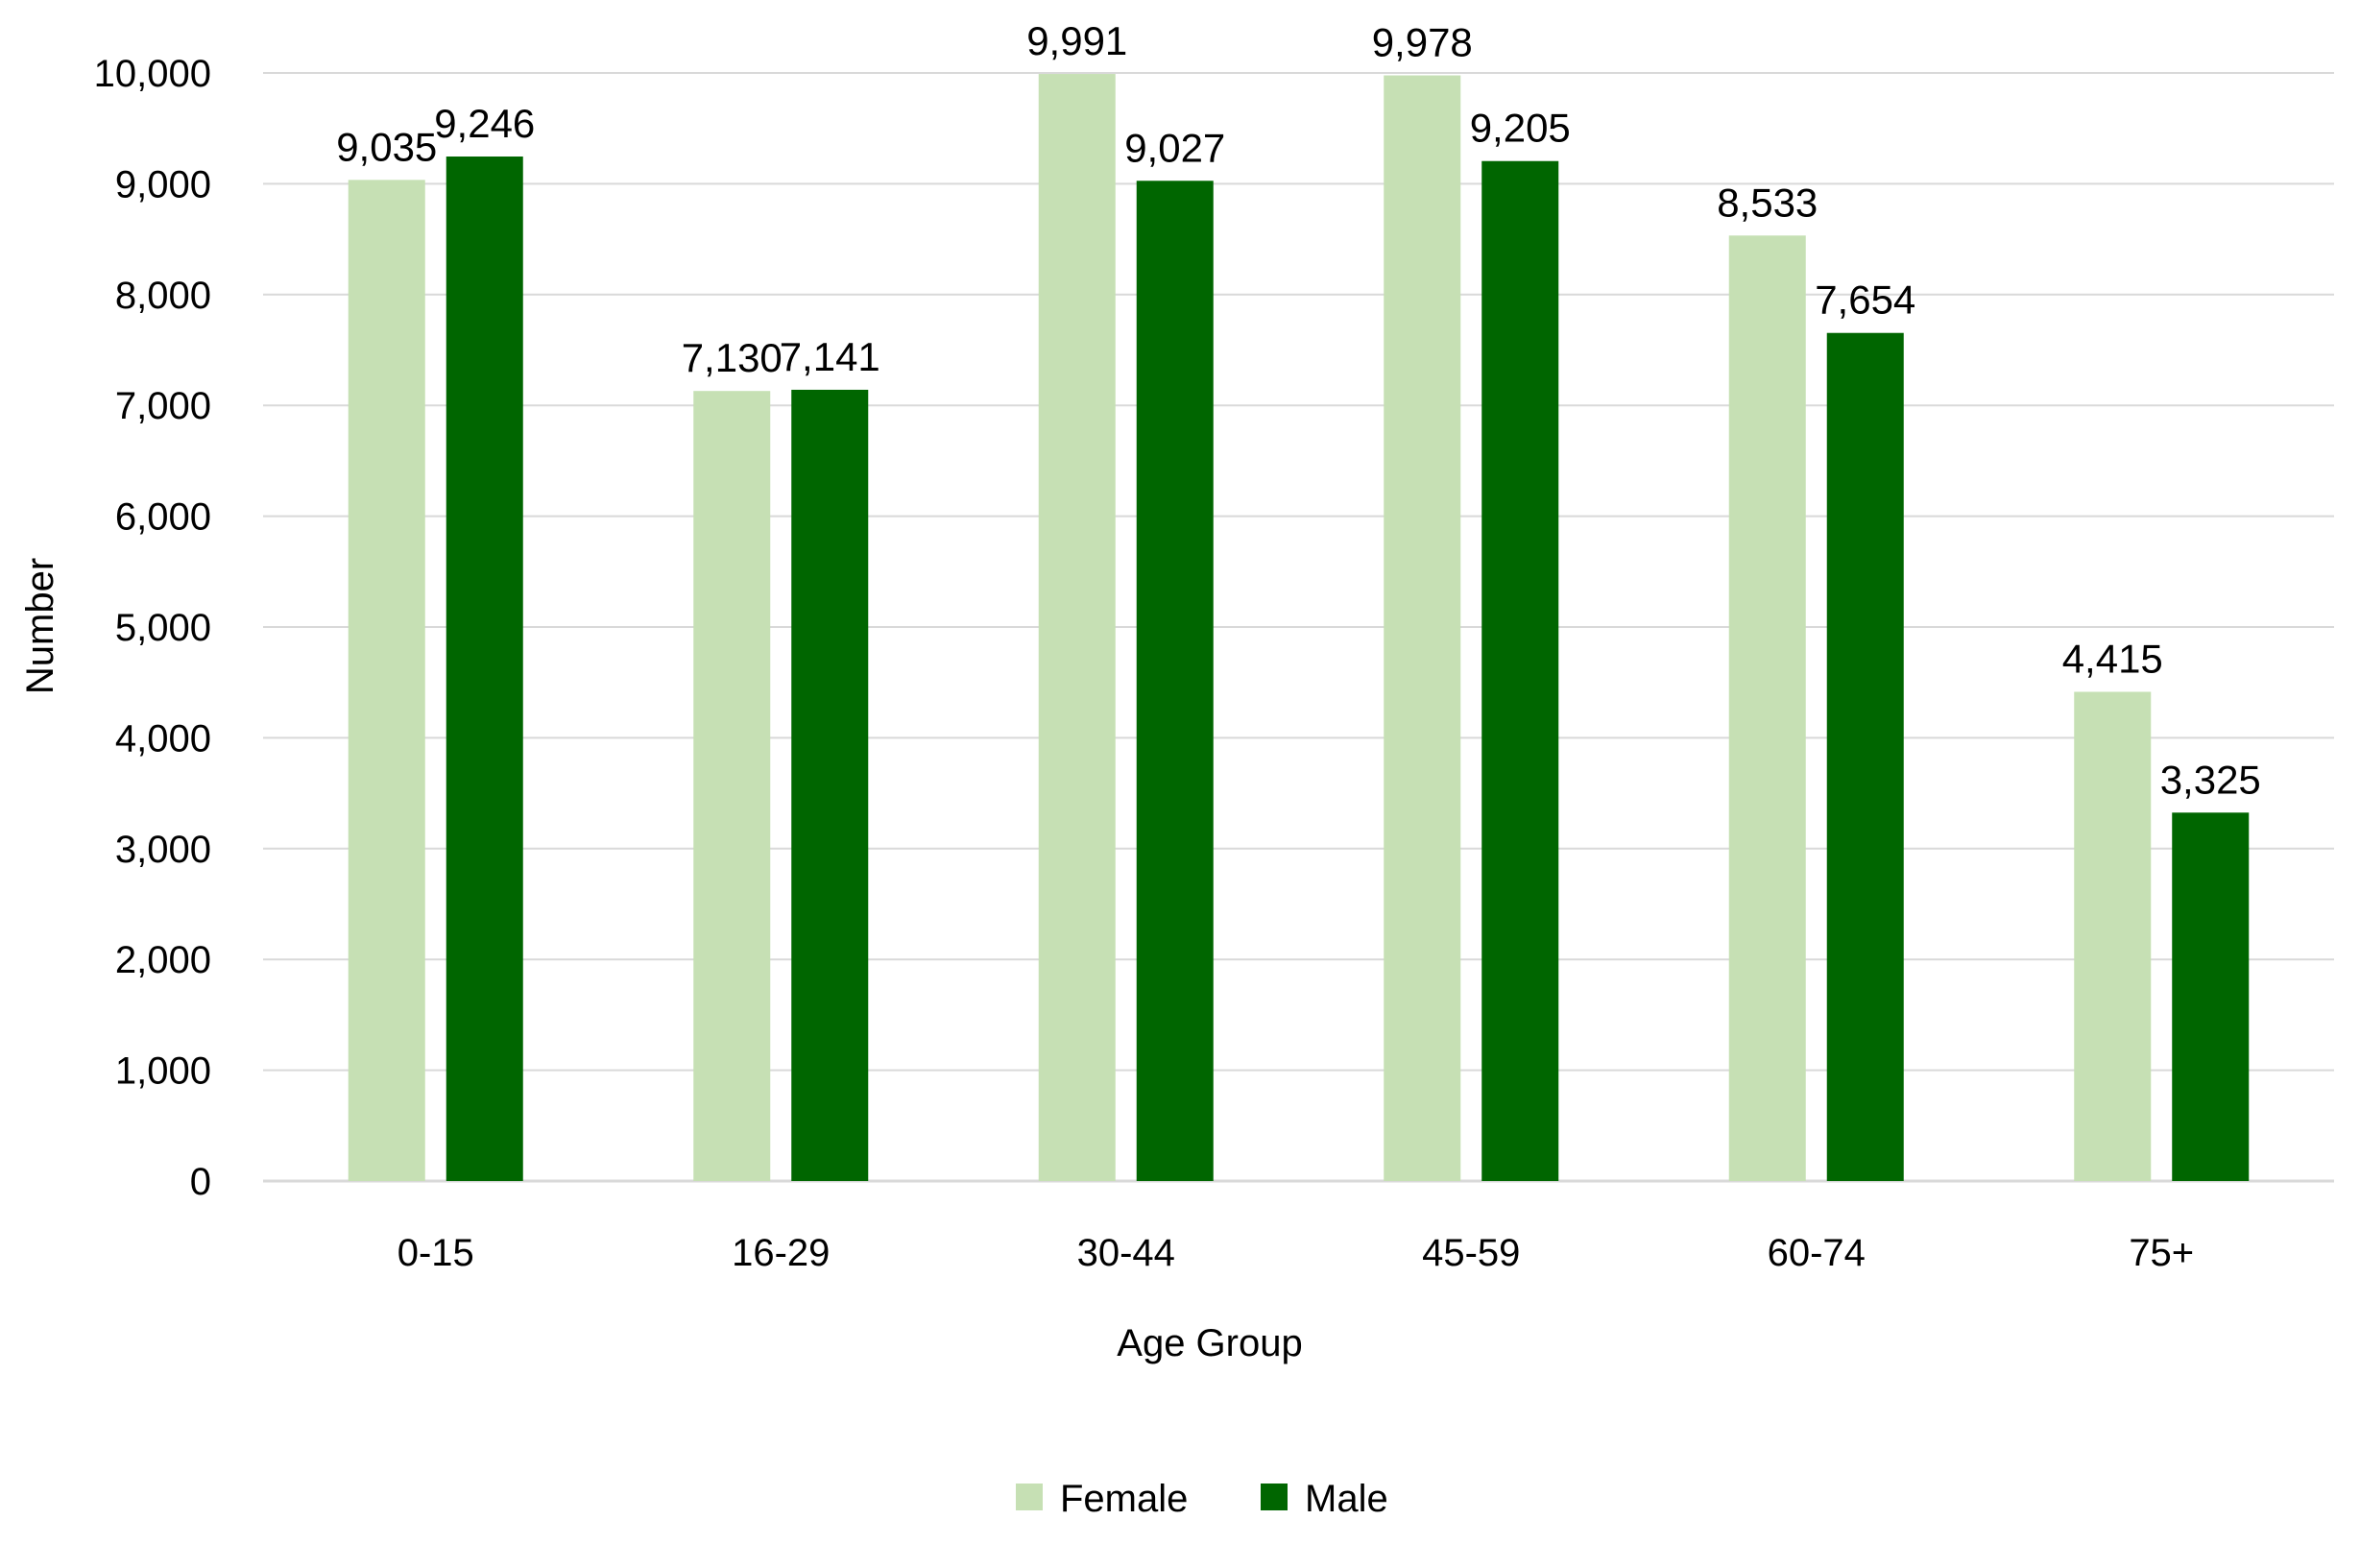 The image size is (2360, 1568). Describe the element at coordinates (1471, 1253) in the screenshot. I see `x-tick-label: 45-59` at that location.